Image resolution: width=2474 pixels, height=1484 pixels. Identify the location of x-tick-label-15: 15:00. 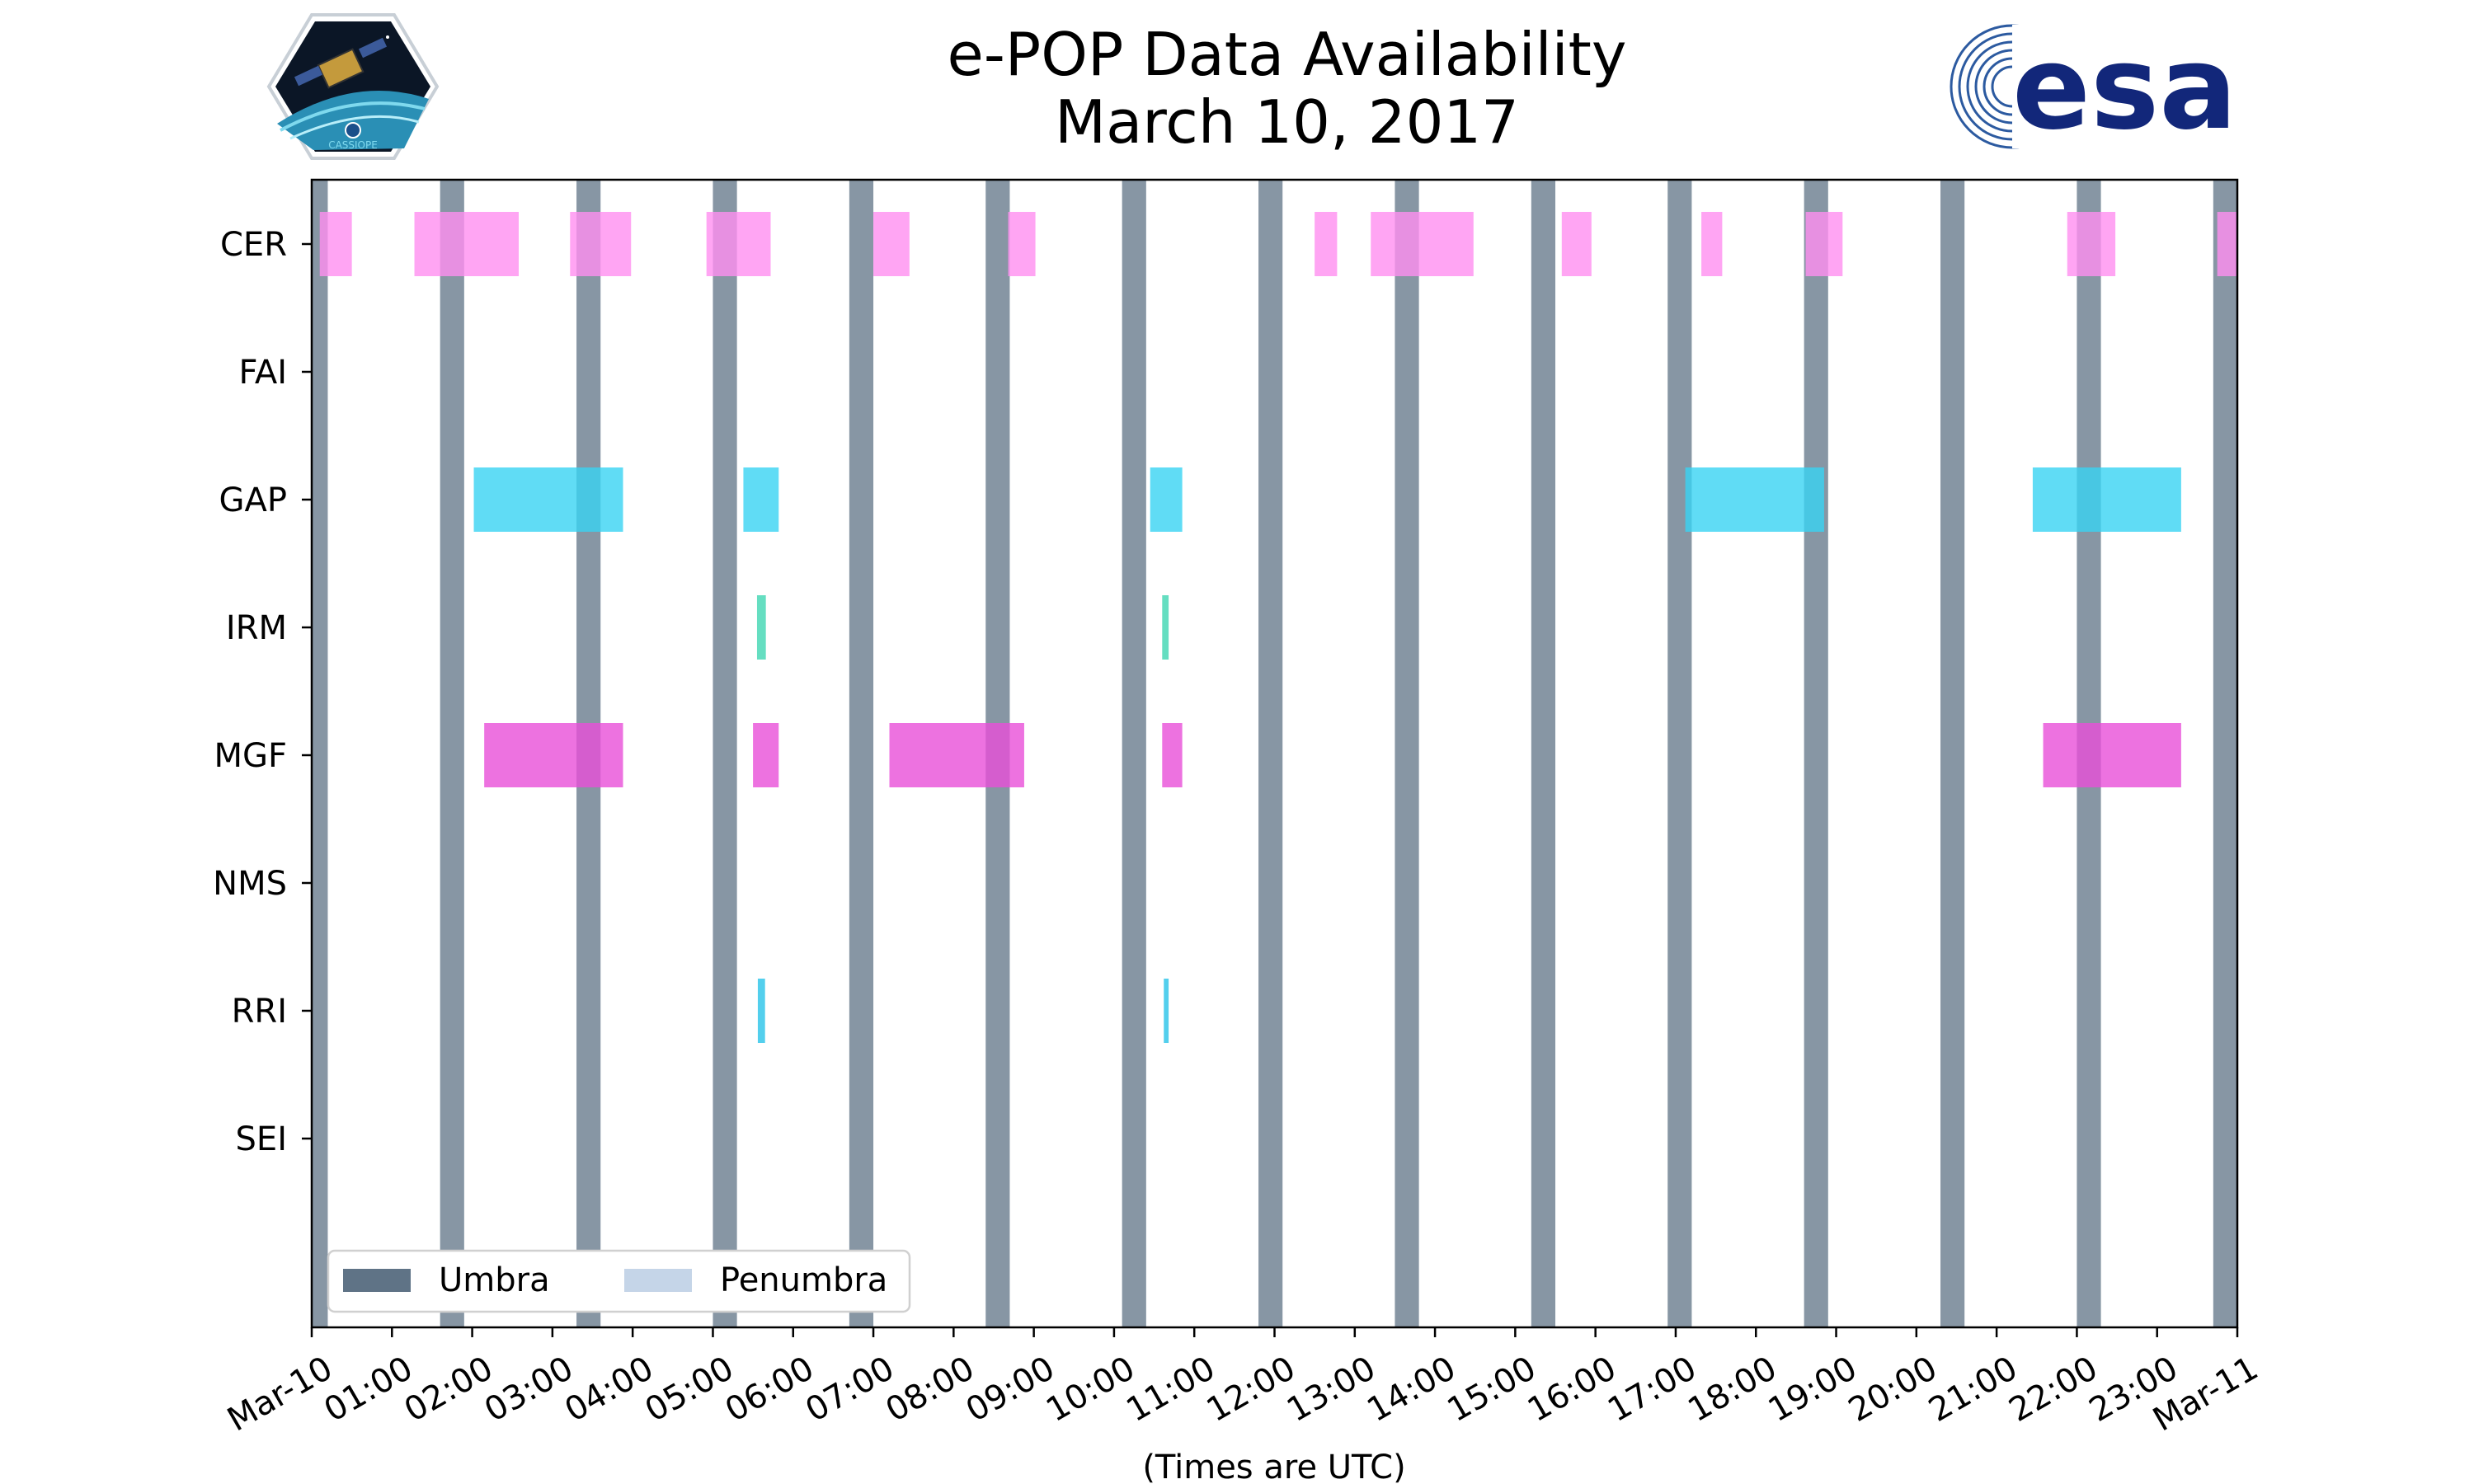
(1492, 1390).